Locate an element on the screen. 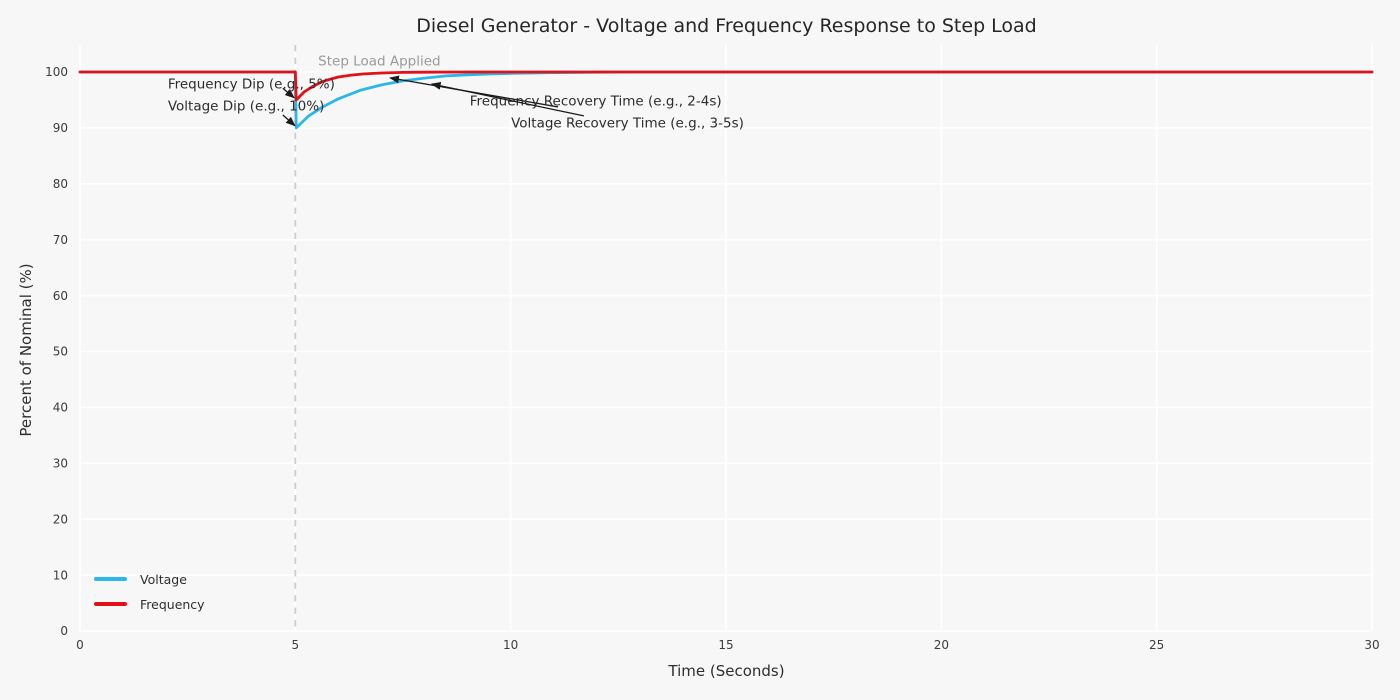 The image size is (1400, 700). x-tick-label: 10 is located at coordinates (510, 645).